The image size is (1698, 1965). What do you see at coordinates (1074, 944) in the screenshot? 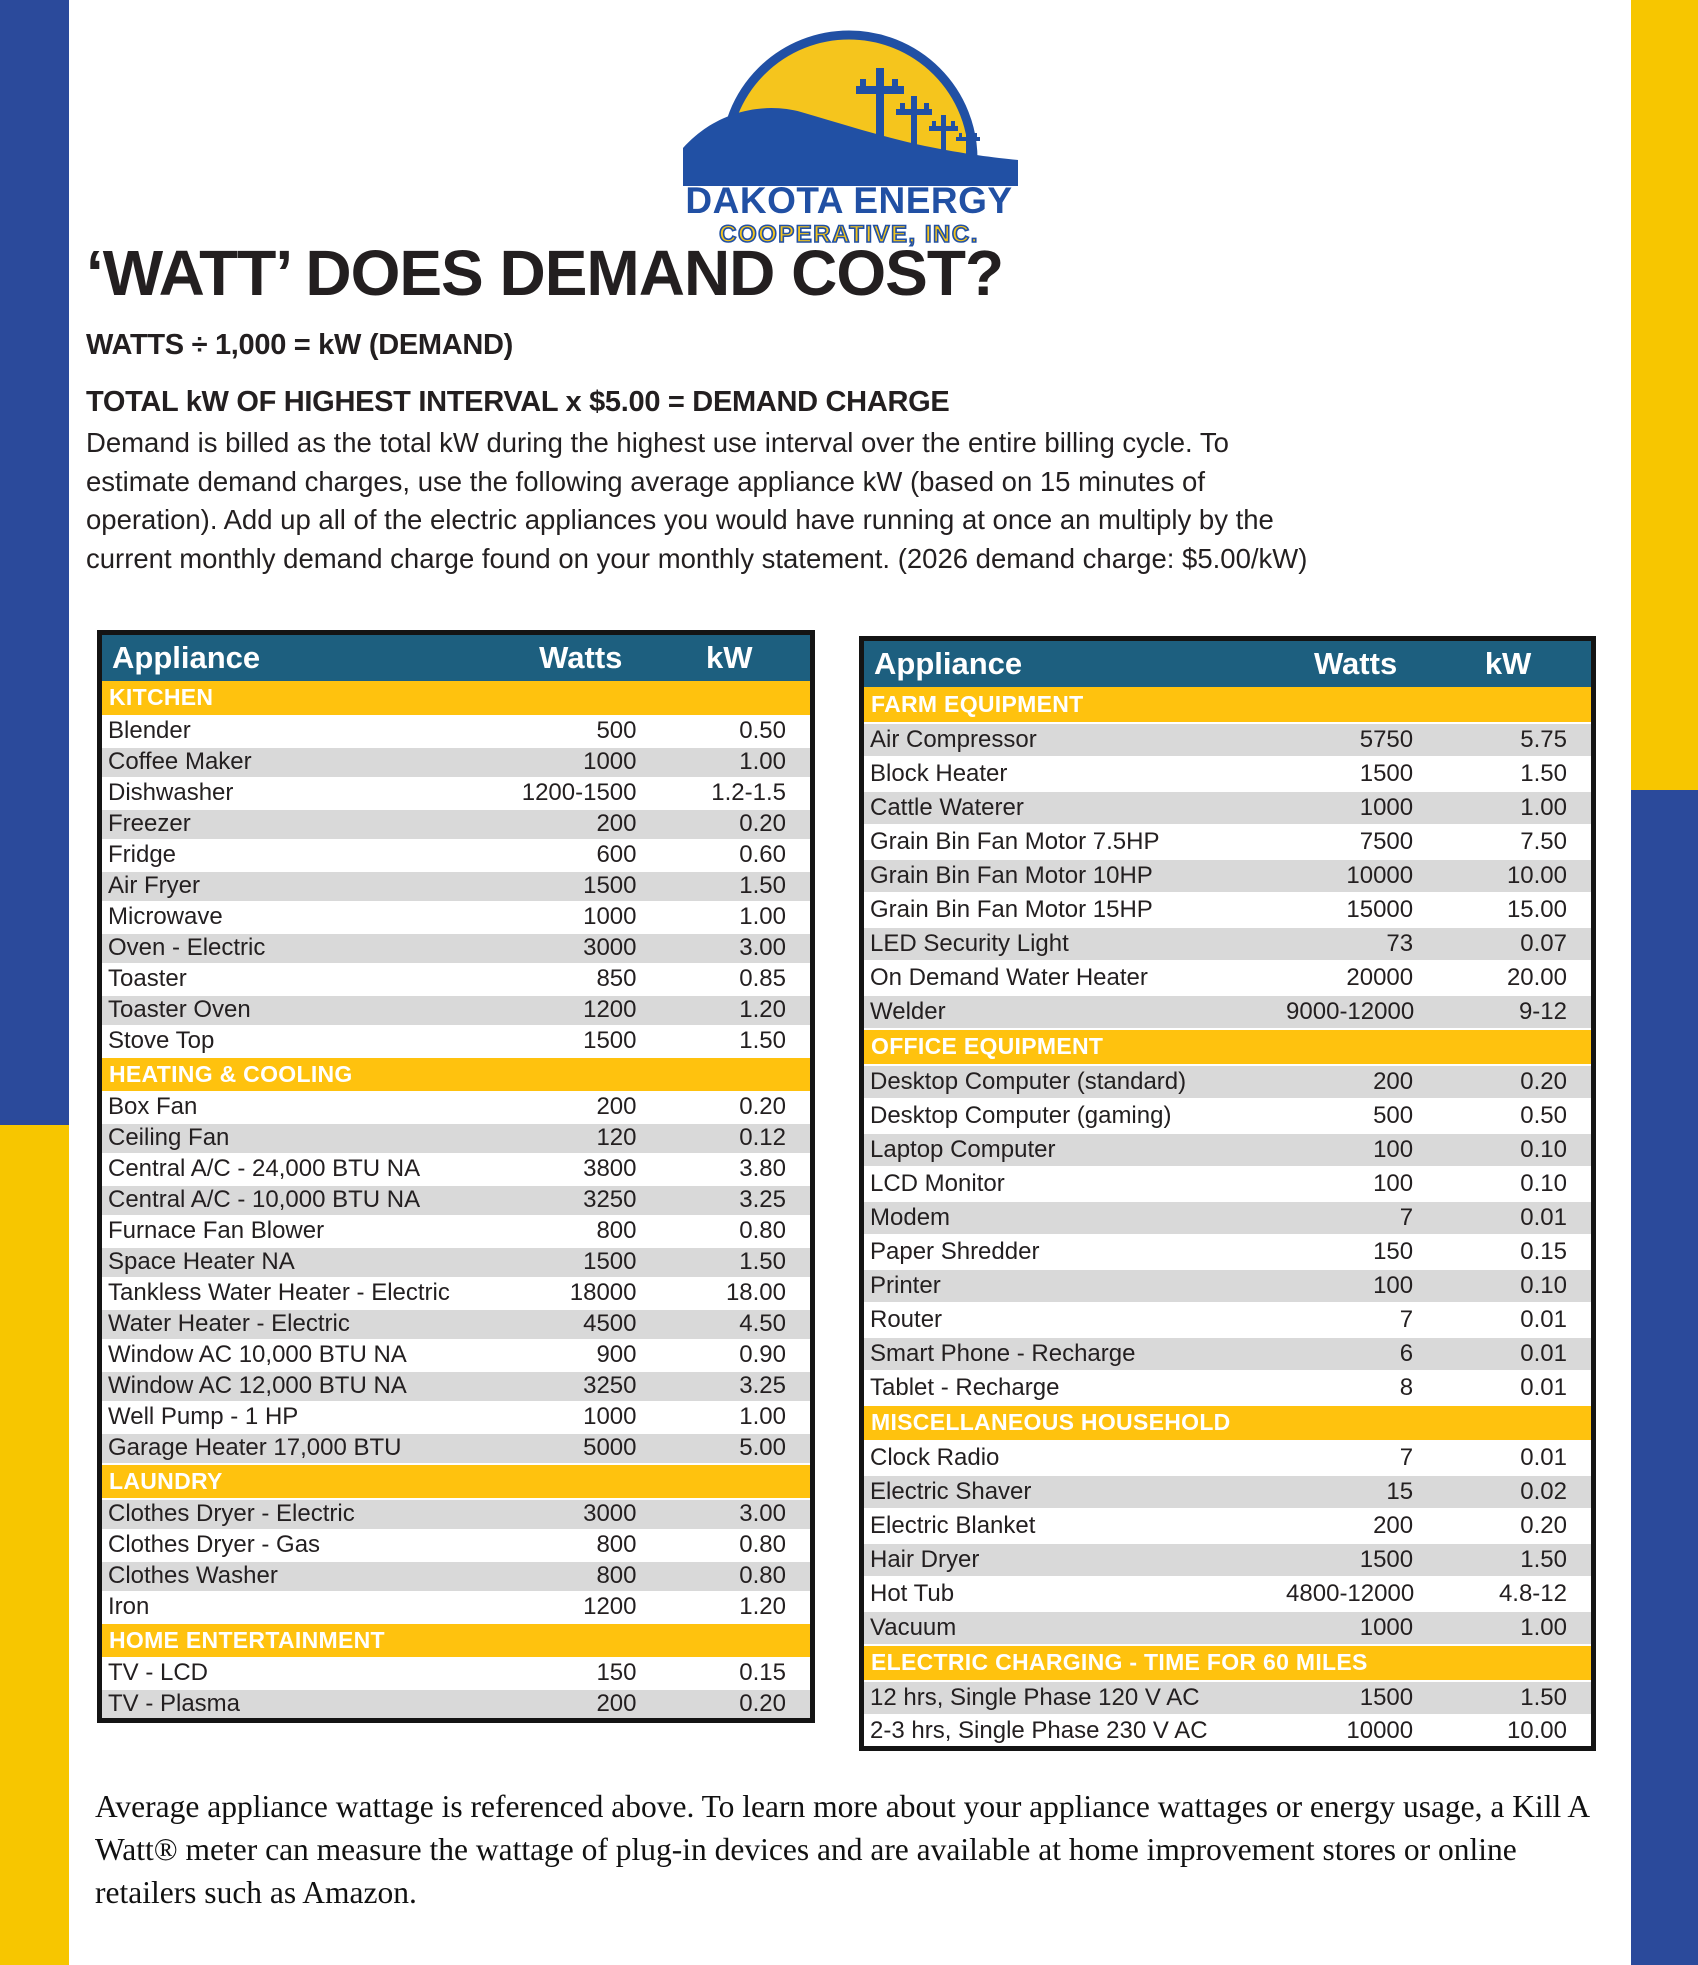
I see `appliance-name-cell: LED Security Light` at bounding box center [1074, 944].